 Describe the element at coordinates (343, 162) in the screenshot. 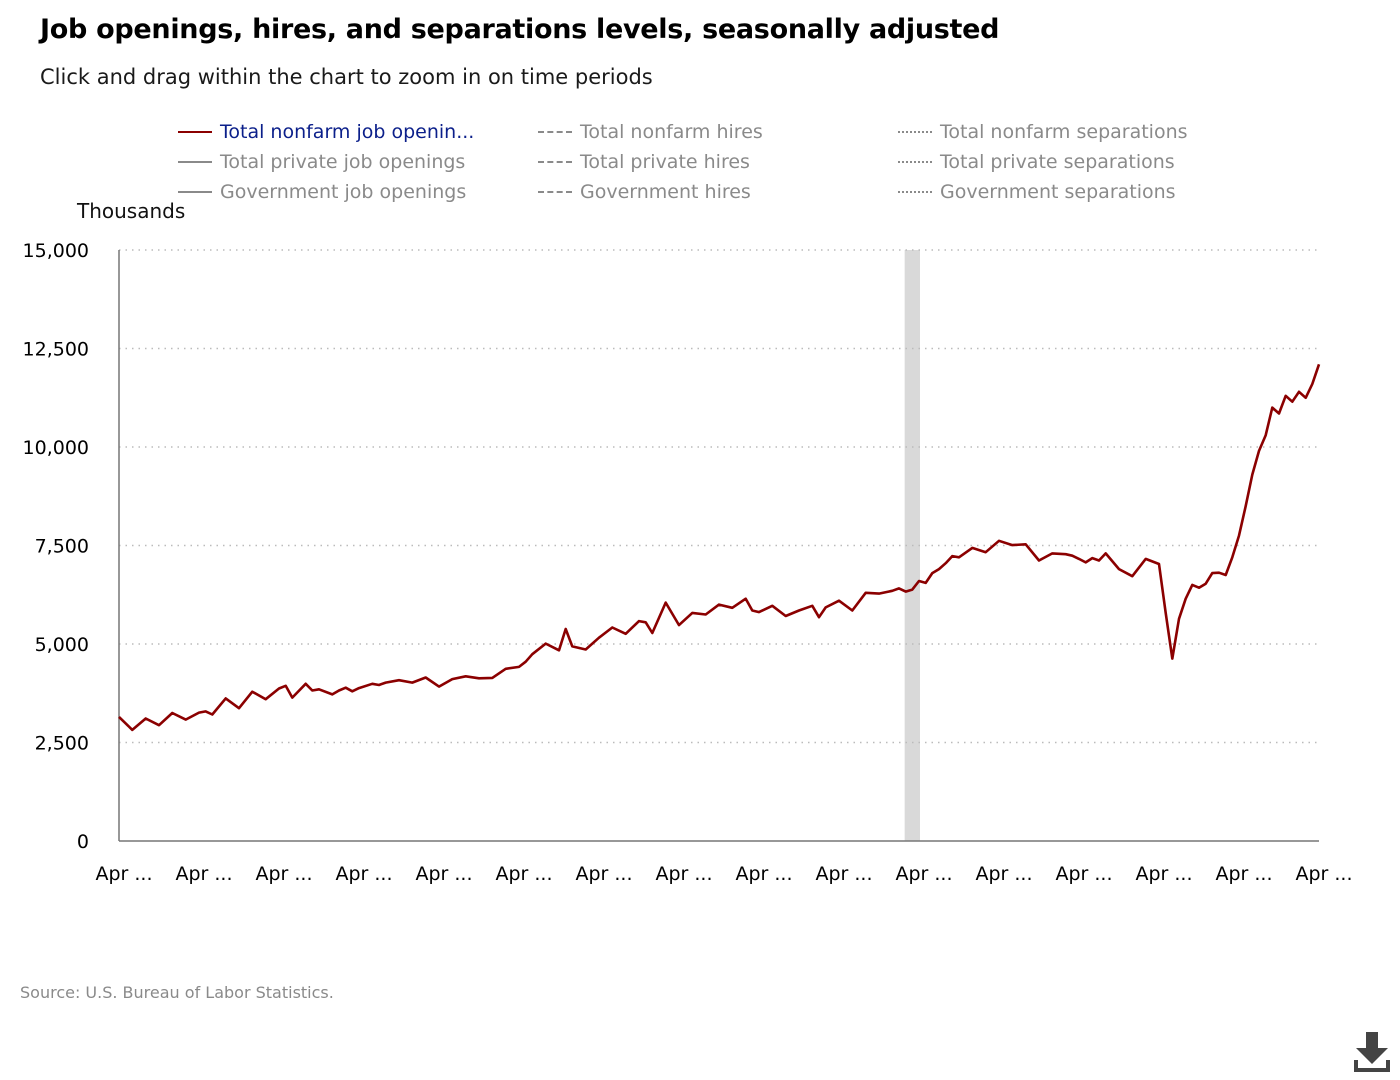

I see `legend-label: Total private job openings` at that location.